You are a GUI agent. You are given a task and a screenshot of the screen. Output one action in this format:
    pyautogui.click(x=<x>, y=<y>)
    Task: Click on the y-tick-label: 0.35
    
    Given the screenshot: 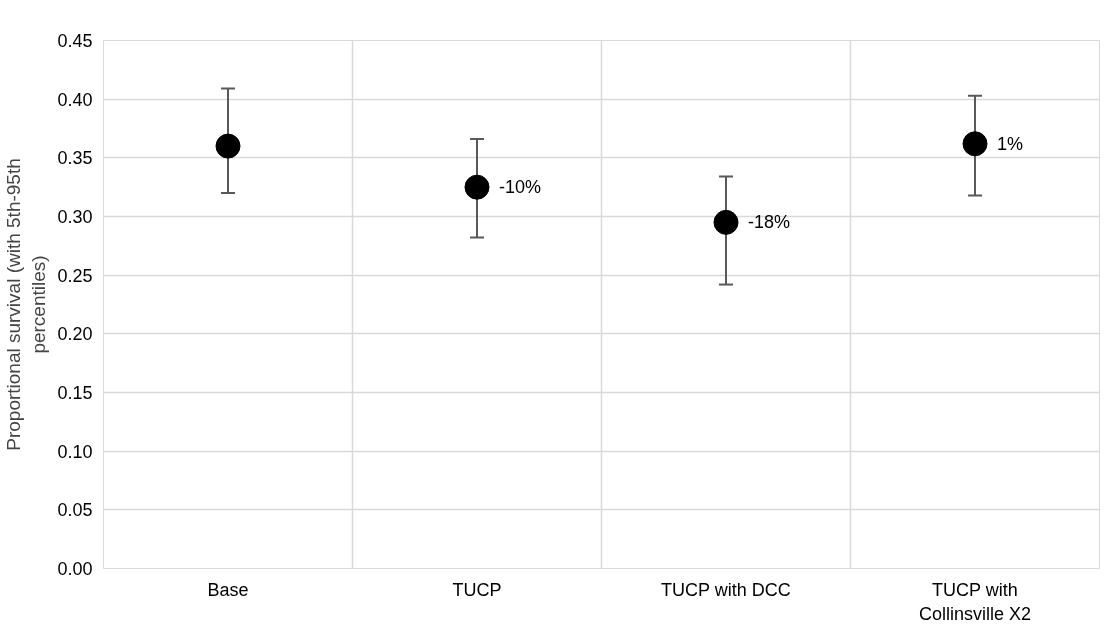 What is the action you would take?
    pyautogui.click(x=75, y=158)
    